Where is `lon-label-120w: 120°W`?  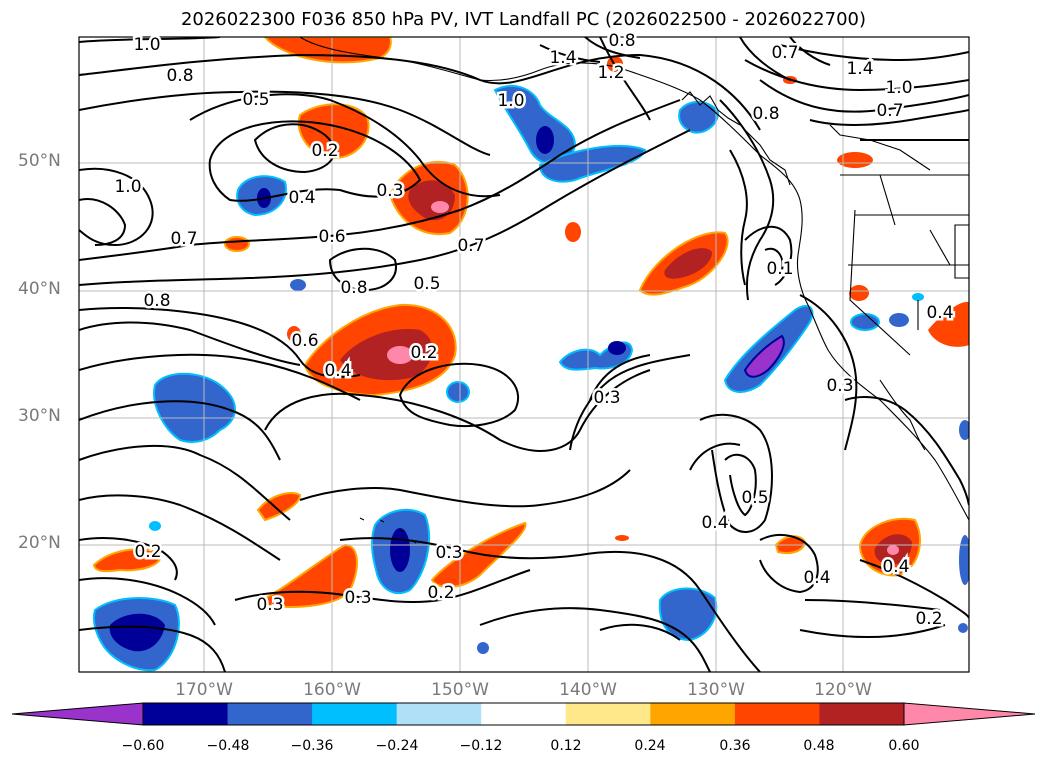
lon-label-120w: 120°W is located at coordinates (843, 690).